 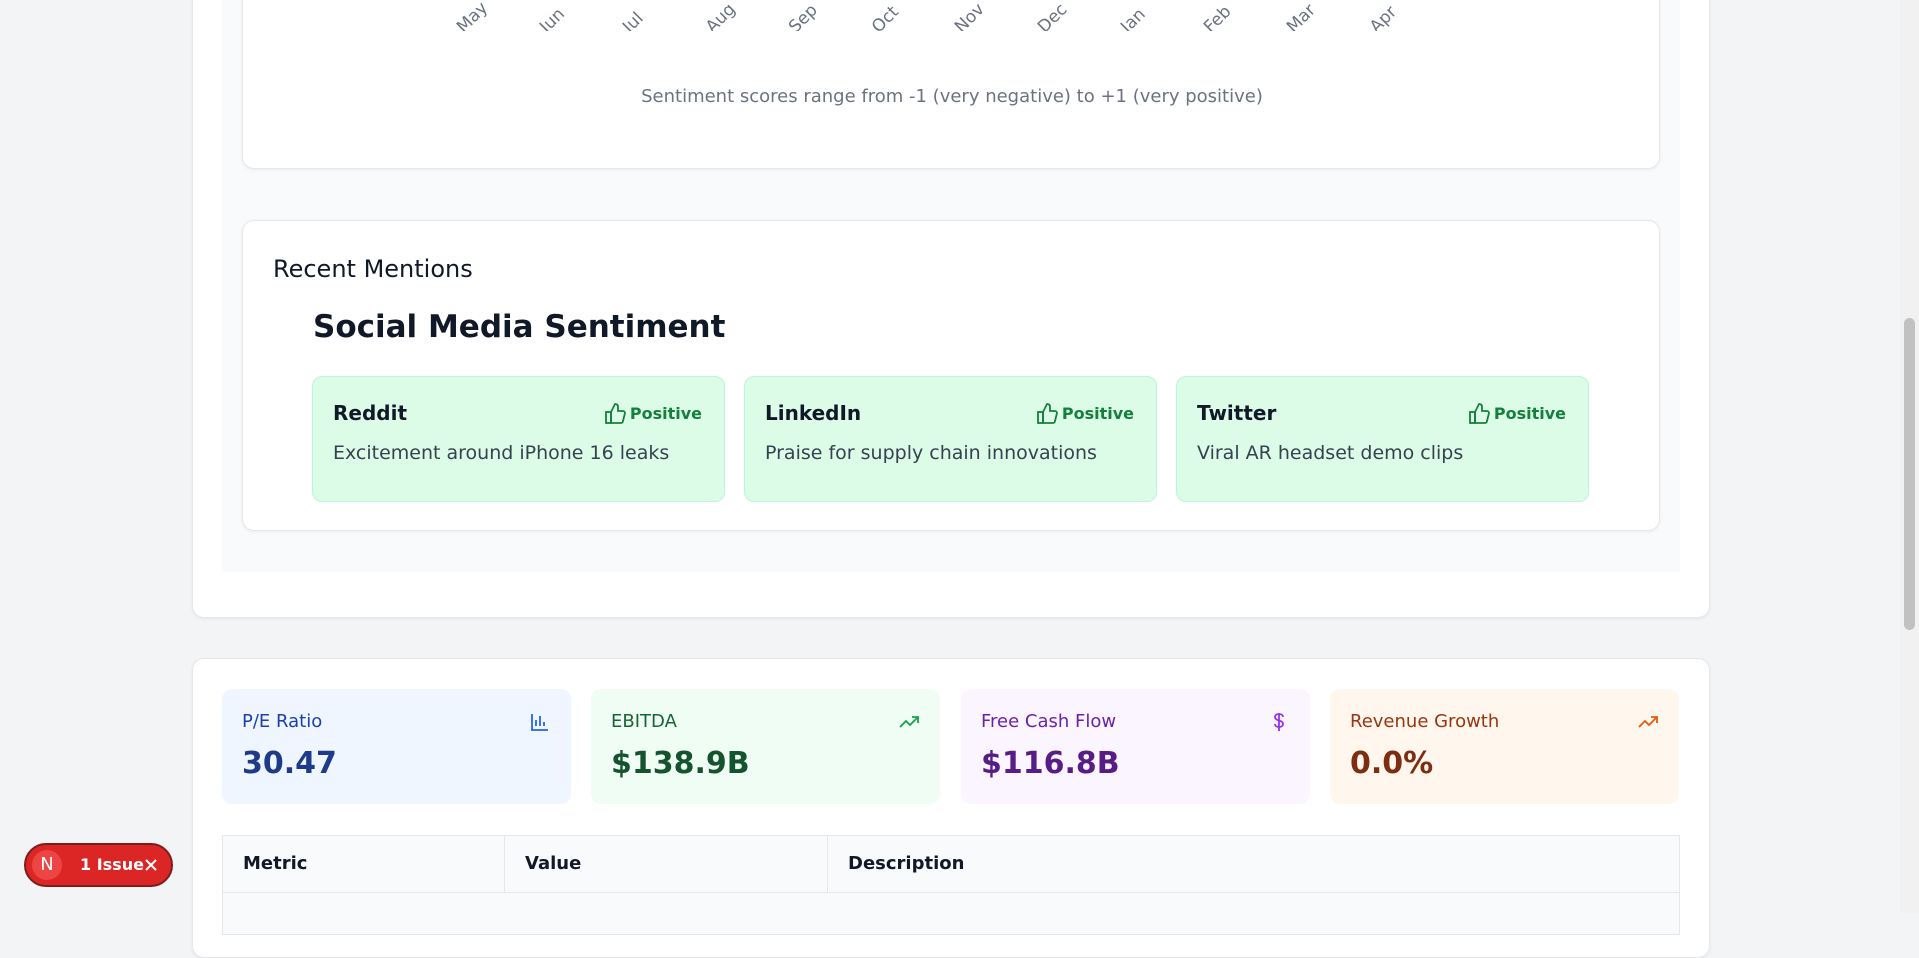 What do you see at coordinates (666, 864) in the screenshot?
I see `table-header: Value` at bounding box center [666, 864].